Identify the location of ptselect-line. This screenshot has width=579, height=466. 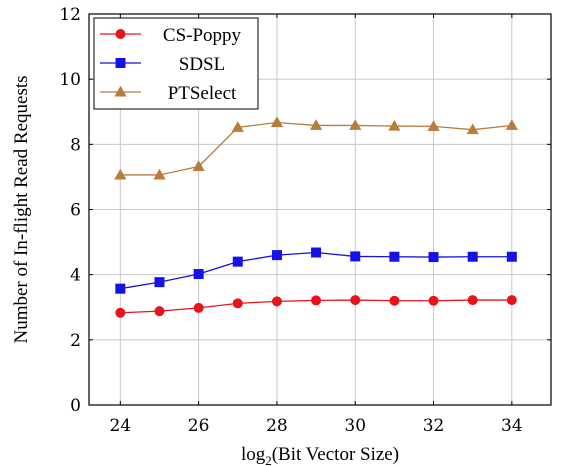
(316, 148).